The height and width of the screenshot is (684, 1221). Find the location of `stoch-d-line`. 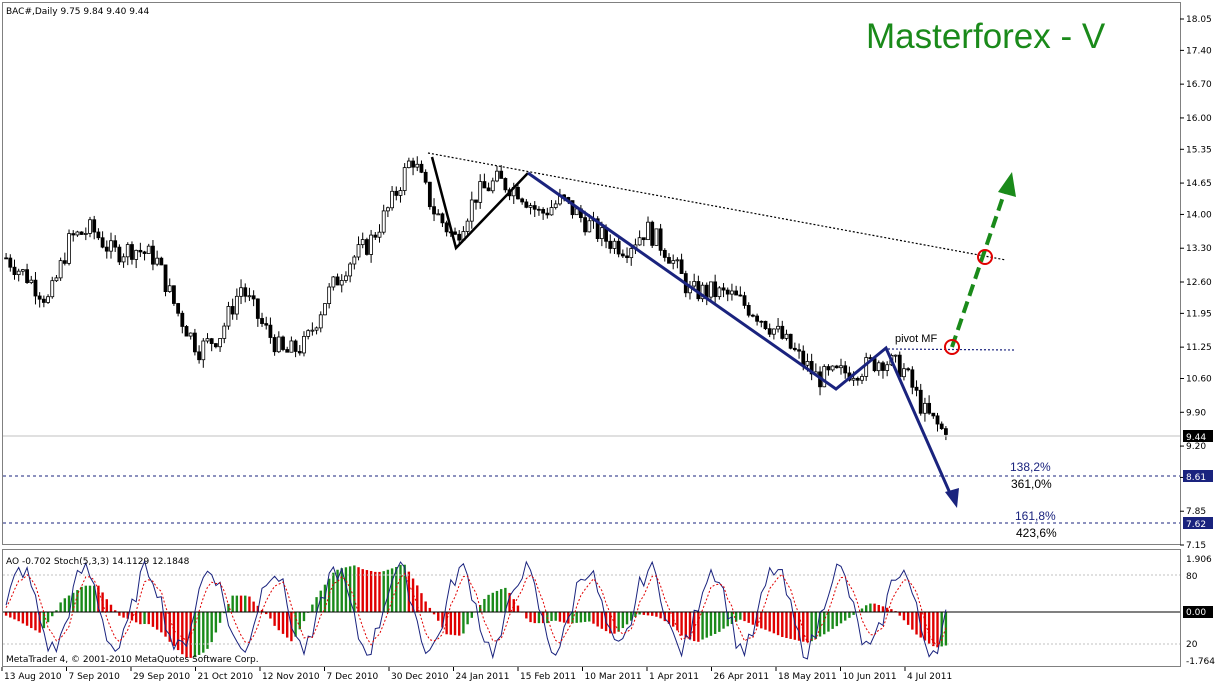

stoch-d-line is located at coordinates (476, 610).